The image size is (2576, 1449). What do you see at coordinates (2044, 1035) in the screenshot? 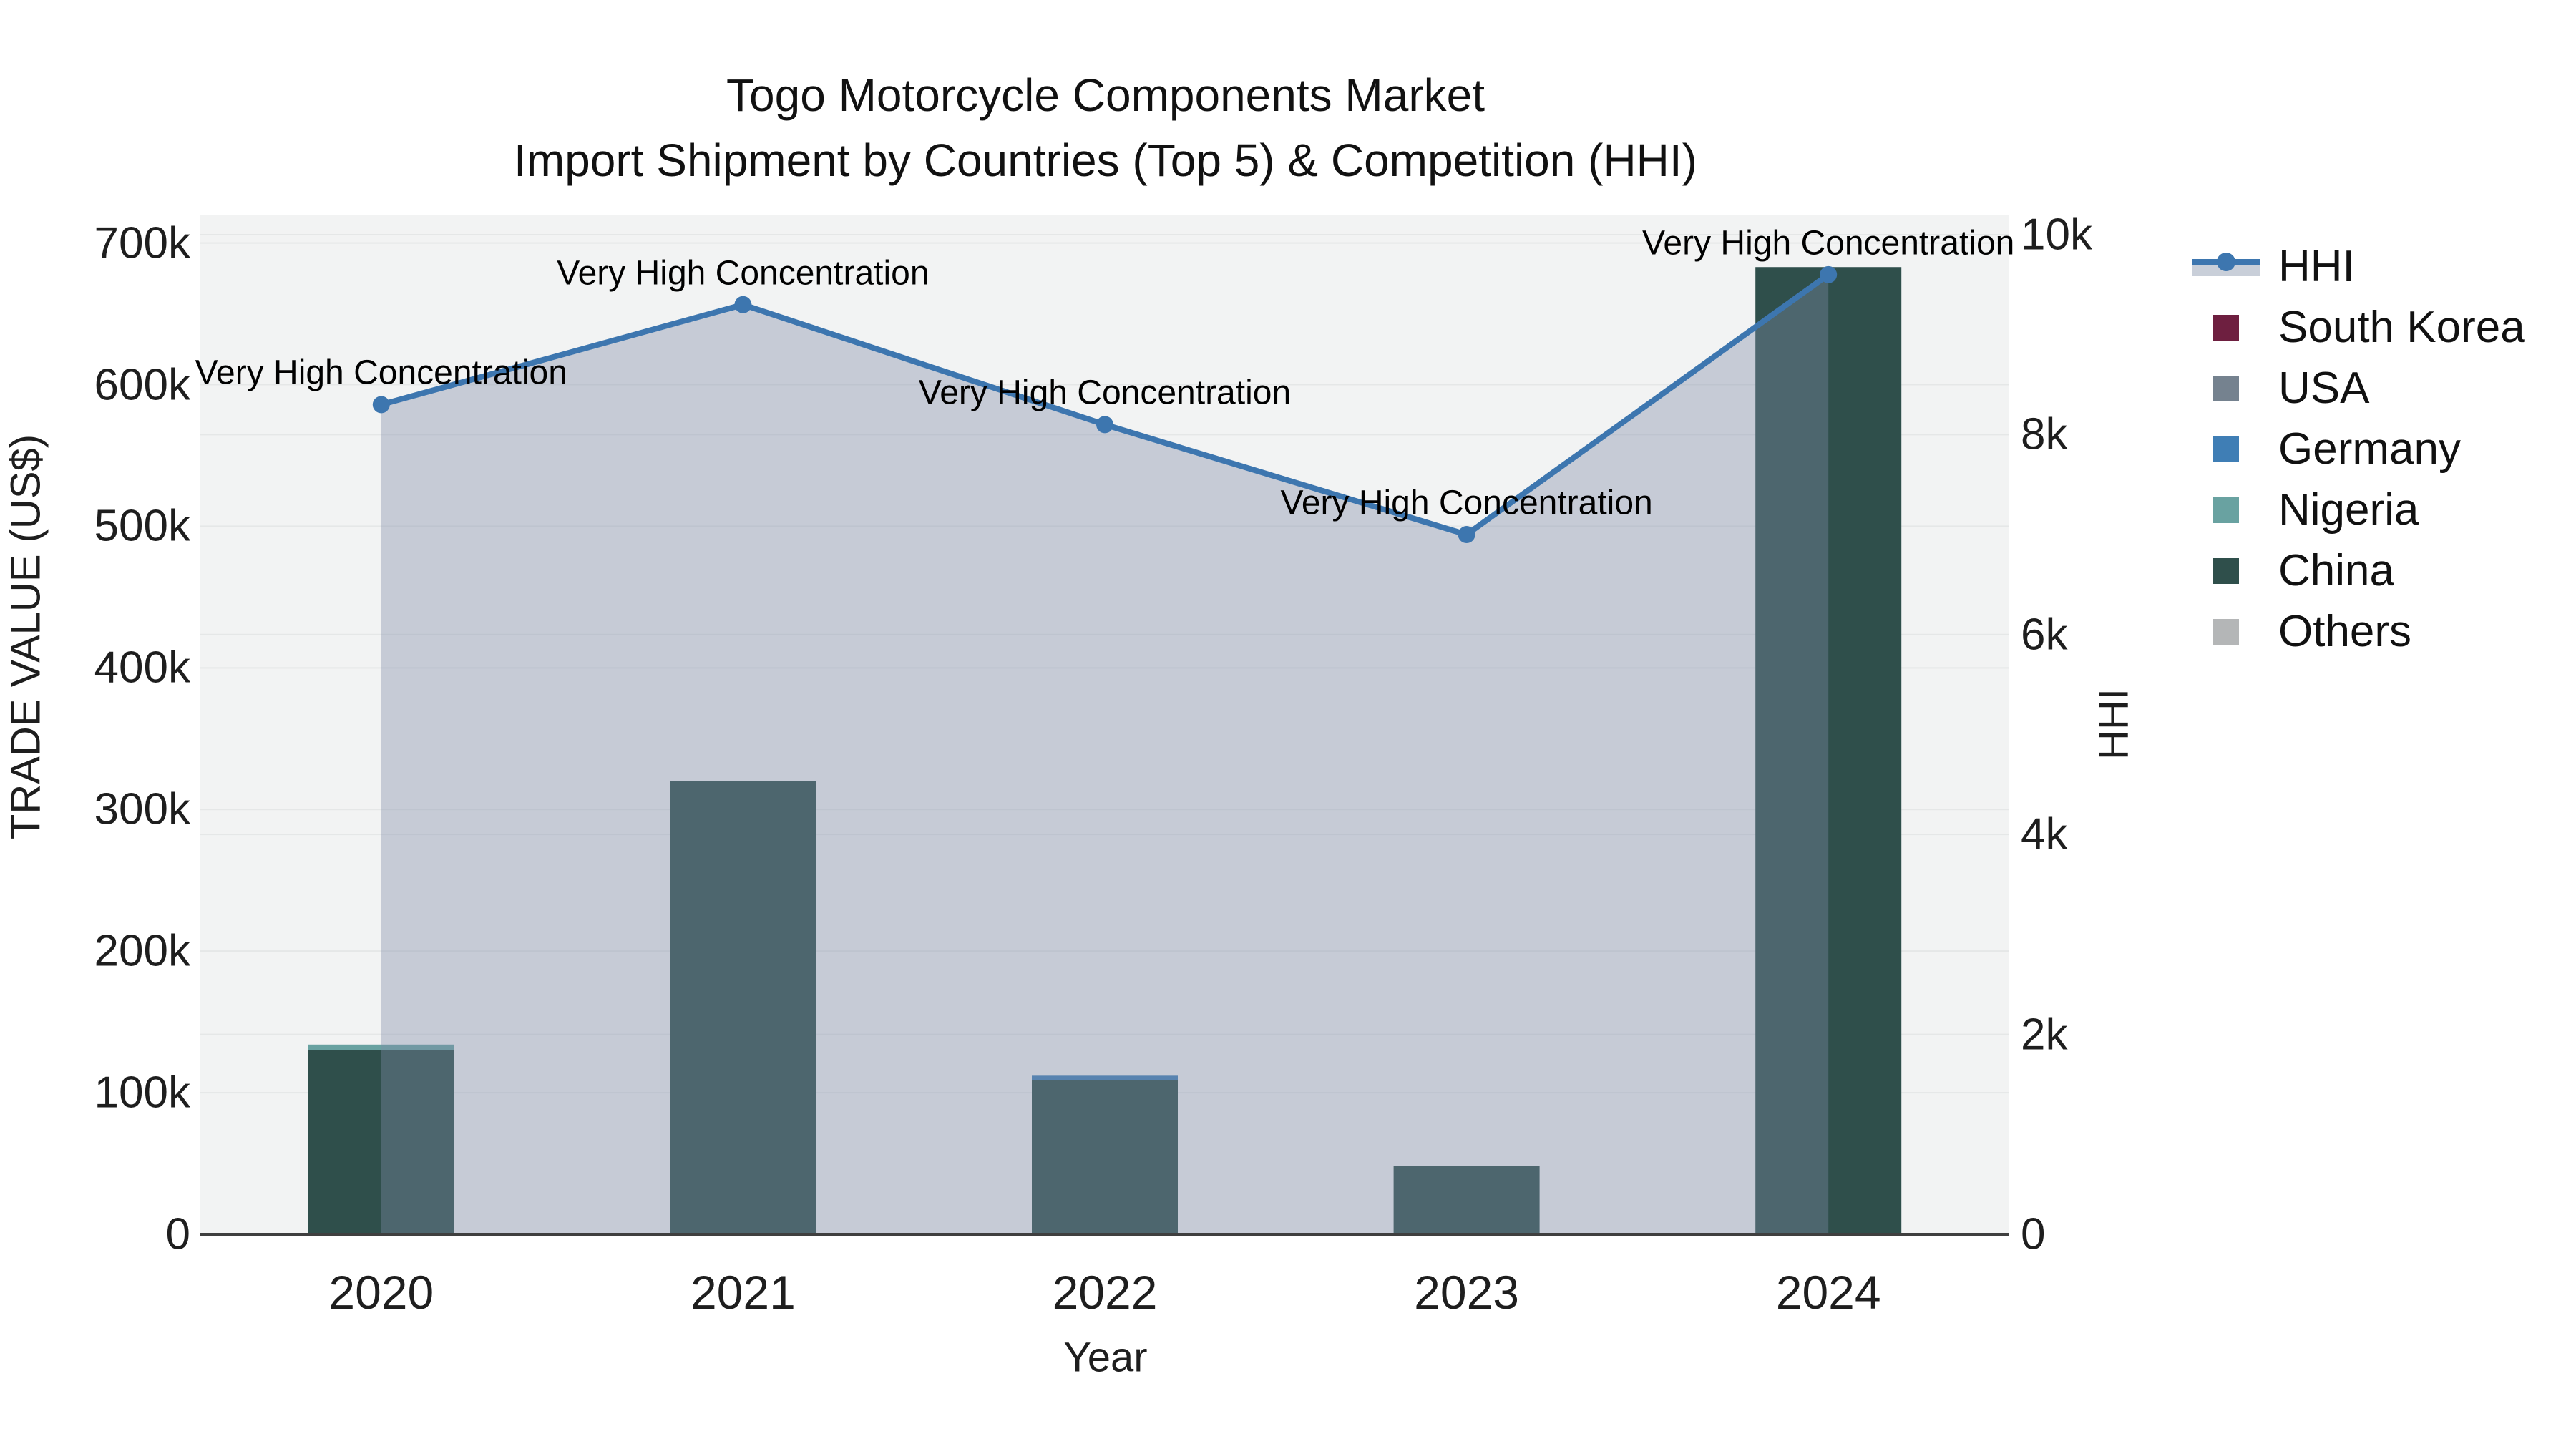
I see `y-tick-right-2k: 2k` at bounding box center [2044, 1035].